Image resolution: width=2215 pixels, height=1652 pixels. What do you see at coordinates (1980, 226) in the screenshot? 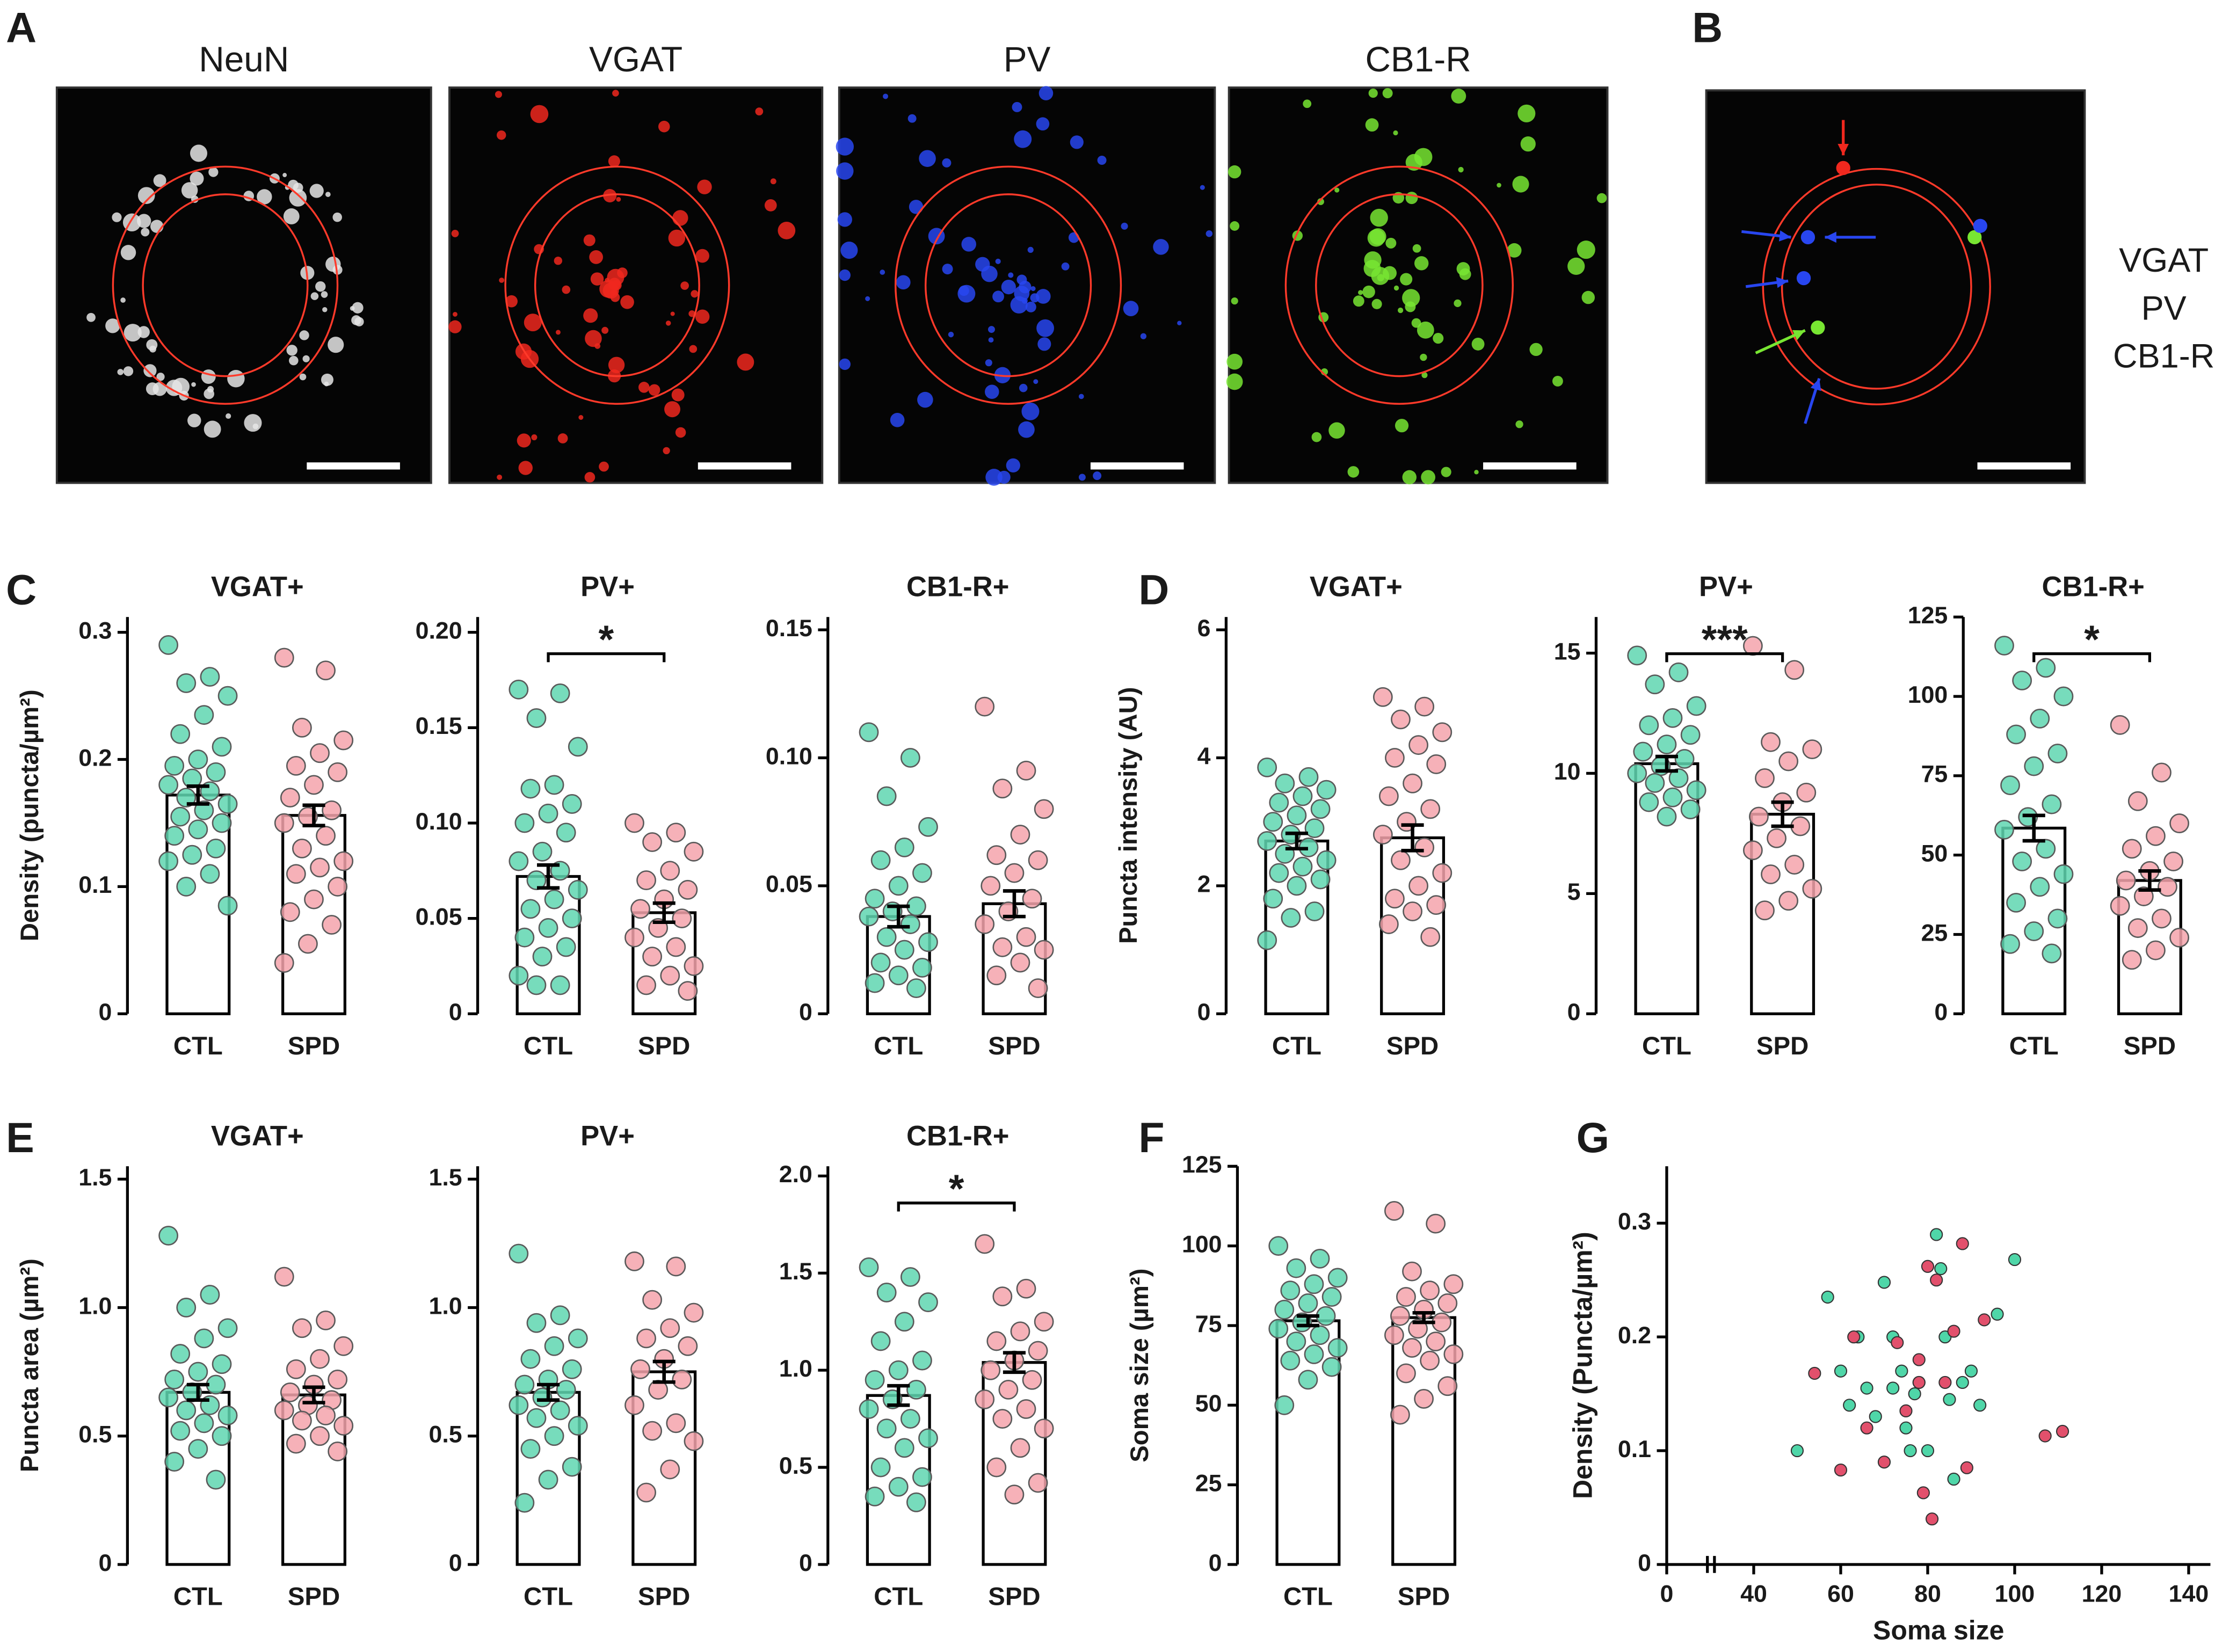
I see `overlay-puncta` at bounding box center [1980, 226].